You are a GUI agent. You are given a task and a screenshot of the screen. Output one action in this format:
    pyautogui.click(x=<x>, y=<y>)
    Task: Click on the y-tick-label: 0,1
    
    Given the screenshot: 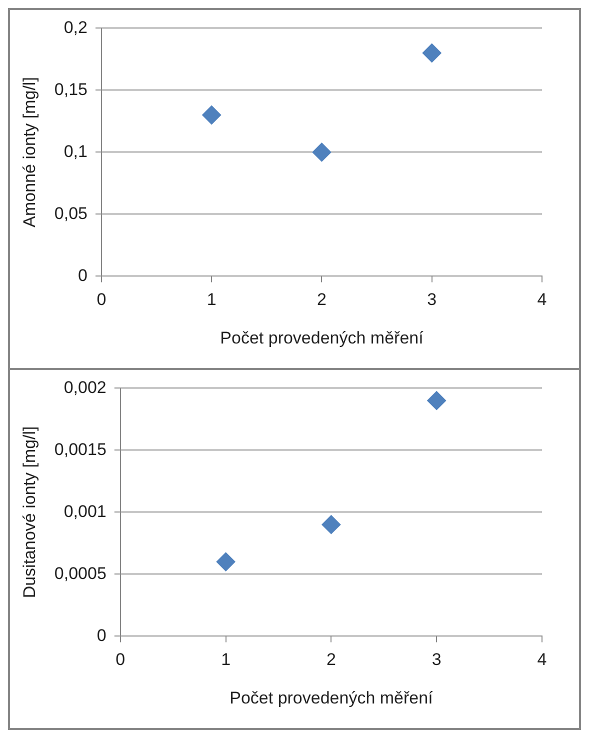 What is the action you would take?
    pyautogui.click(x=76, y=151)
    